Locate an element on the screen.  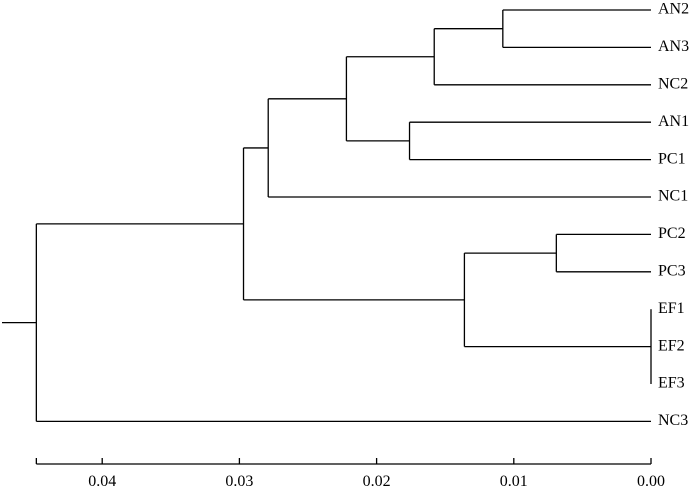
tick-label: 0.02 is located at coordinates (377, 481).